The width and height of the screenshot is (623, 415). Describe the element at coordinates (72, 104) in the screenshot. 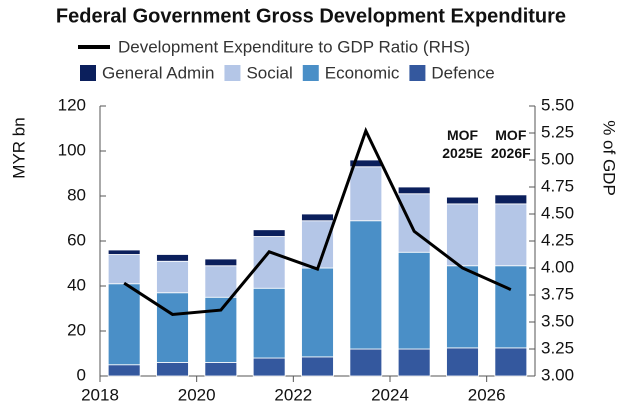

I see `y-tick-label: 120` at that location.